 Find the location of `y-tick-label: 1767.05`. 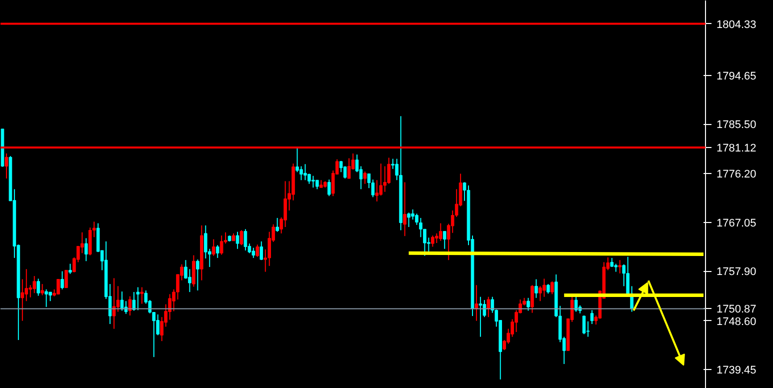

y-tick-label: 1767.05 is located at coordinates (736, 223).